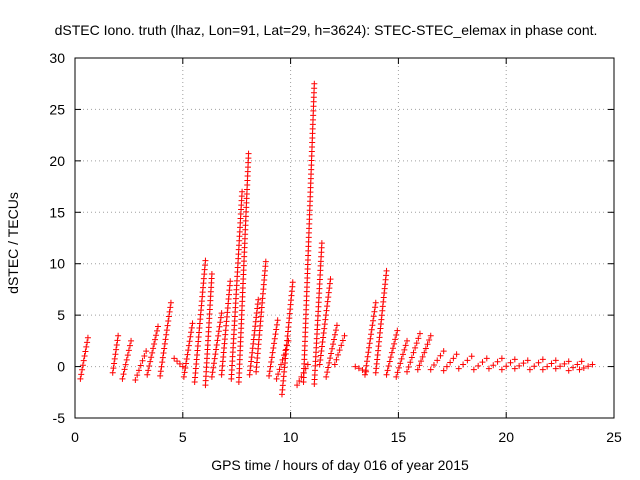  What do you see at coordinates (183, 437) in the screenshot?
I see `x-tick-label: 5` at bounding box center [183, 437].